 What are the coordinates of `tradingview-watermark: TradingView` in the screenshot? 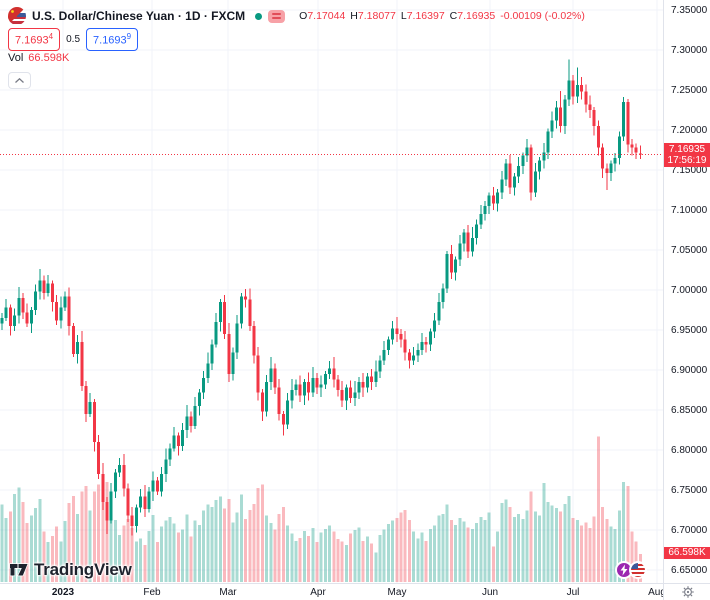 It's located at (70, 569).